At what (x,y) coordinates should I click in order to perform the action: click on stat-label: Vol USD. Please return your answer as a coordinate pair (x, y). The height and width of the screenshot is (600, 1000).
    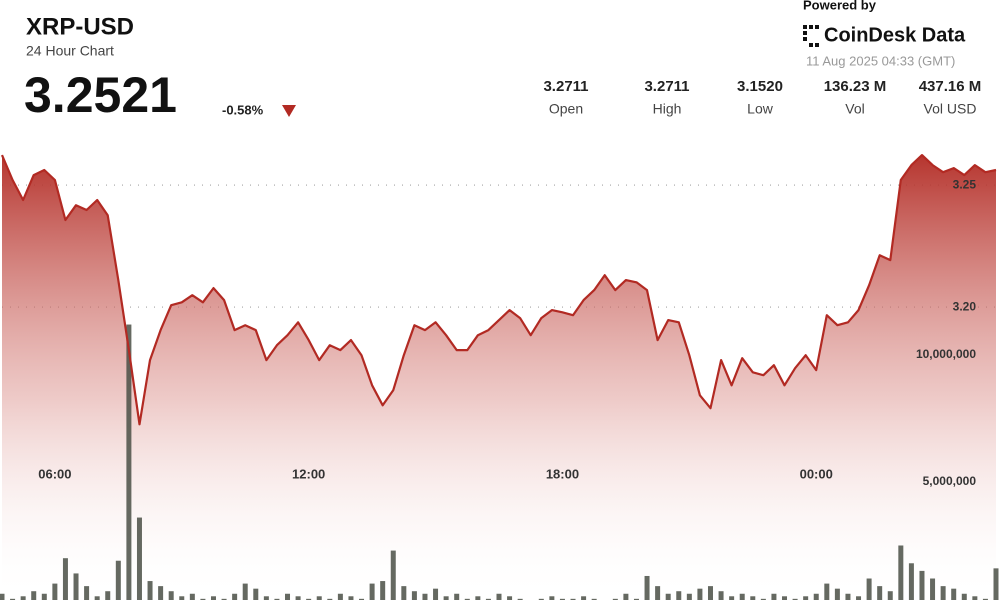
    Looking at the image, I should click on (950, 109).